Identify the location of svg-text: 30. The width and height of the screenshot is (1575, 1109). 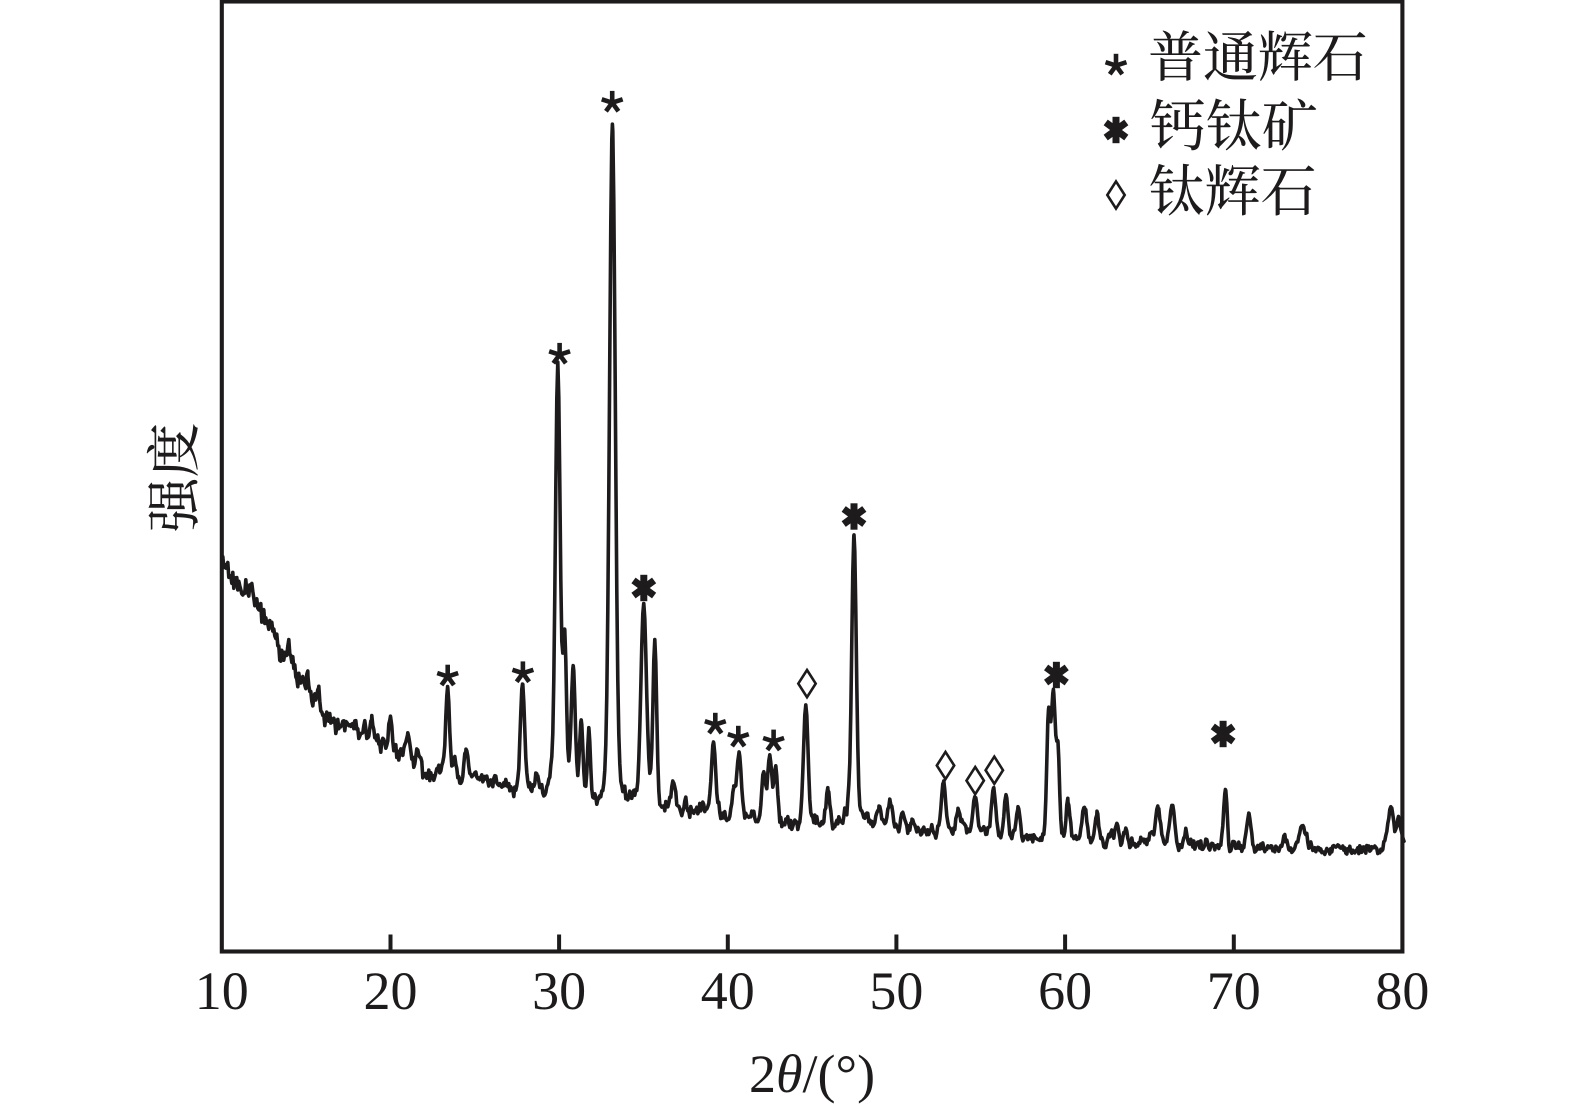
(559, 991).